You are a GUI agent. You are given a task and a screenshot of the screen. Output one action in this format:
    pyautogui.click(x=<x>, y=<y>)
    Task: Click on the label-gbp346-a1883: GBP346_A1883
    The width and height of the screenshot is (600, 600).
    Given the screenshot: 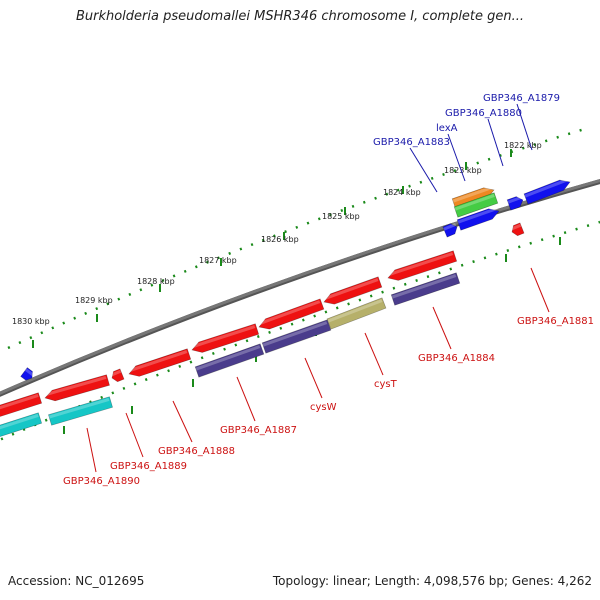 What is the action you would take?
    pyautogui.click(x=411, y=142)
    